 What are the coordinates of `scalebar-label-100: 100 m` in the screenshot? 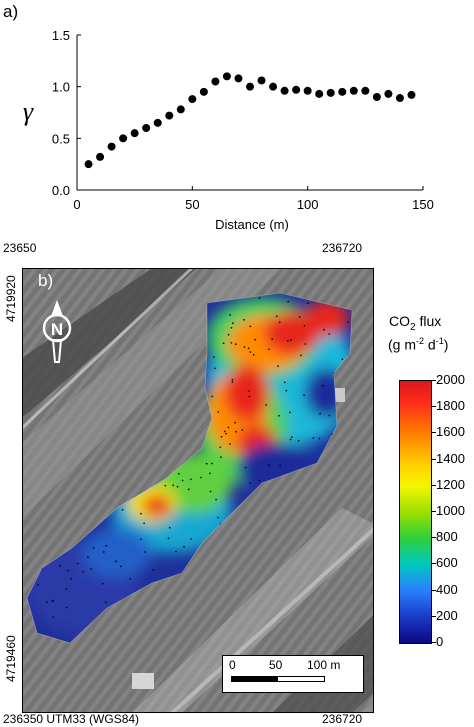 It's located at (324, 665).